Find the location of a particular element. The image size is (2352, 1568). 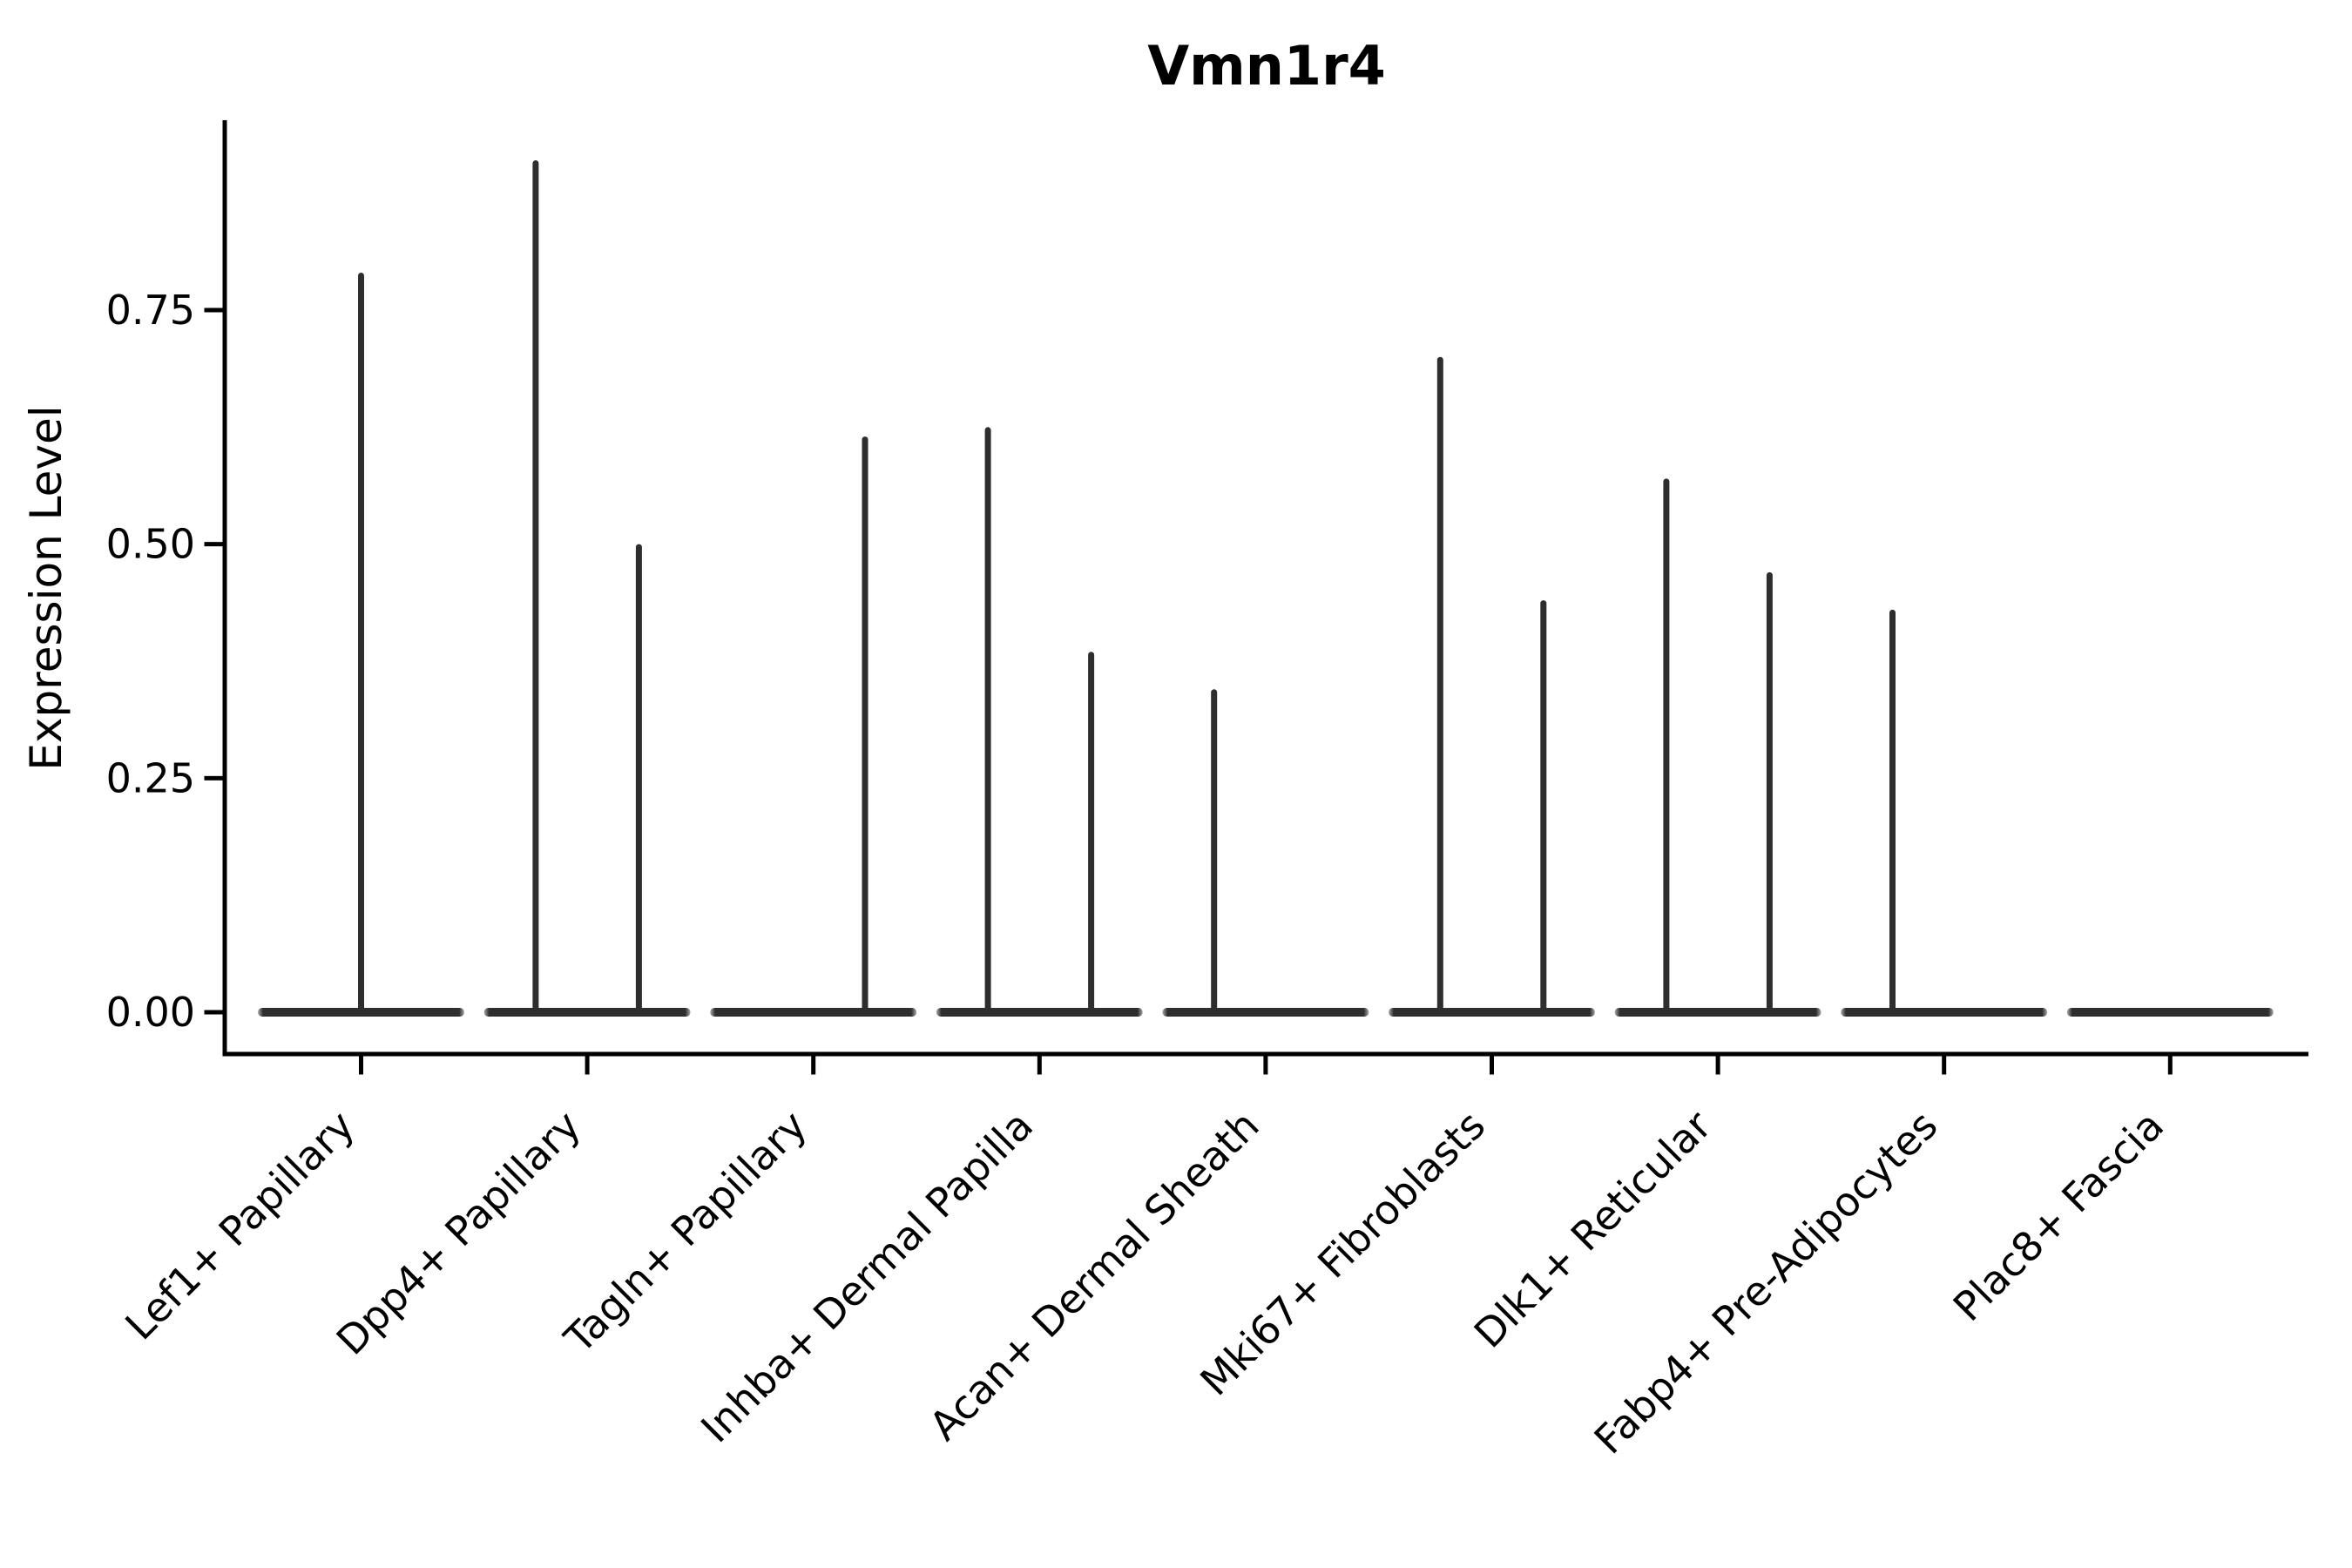

x-tick-label: Lef1+ Papillary is located at coordinates (240, 1225).